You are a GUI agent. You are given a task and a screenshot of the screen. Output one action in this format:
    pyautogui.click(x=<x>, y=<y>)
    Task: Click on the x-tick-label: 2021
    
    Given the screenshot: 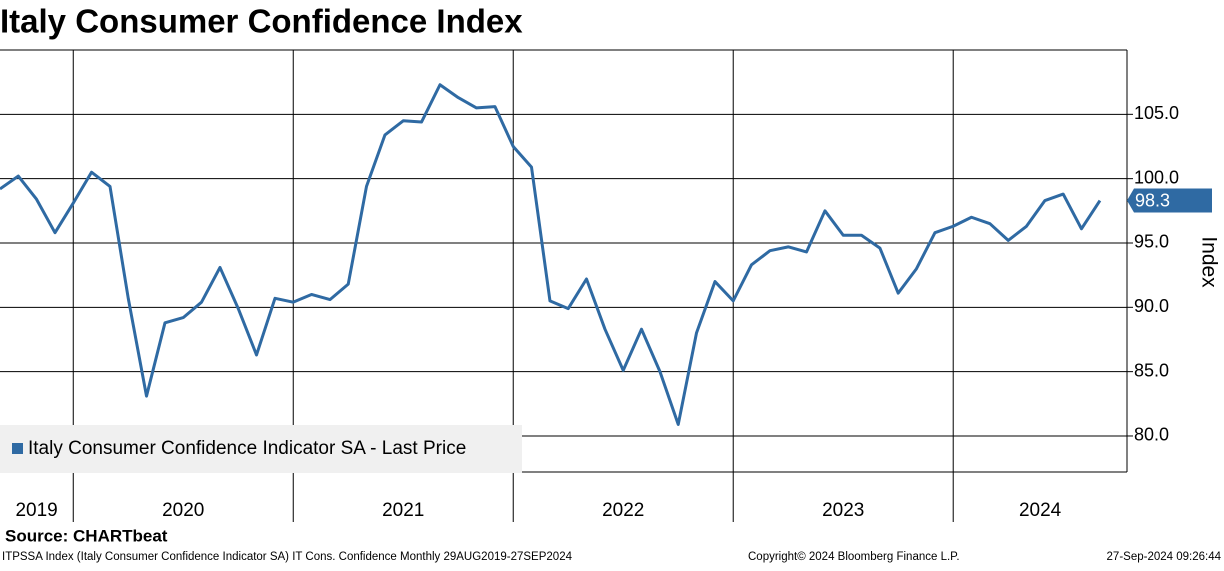 What is the action you would take?
    pyautogui.click(x=403, y=510)
    